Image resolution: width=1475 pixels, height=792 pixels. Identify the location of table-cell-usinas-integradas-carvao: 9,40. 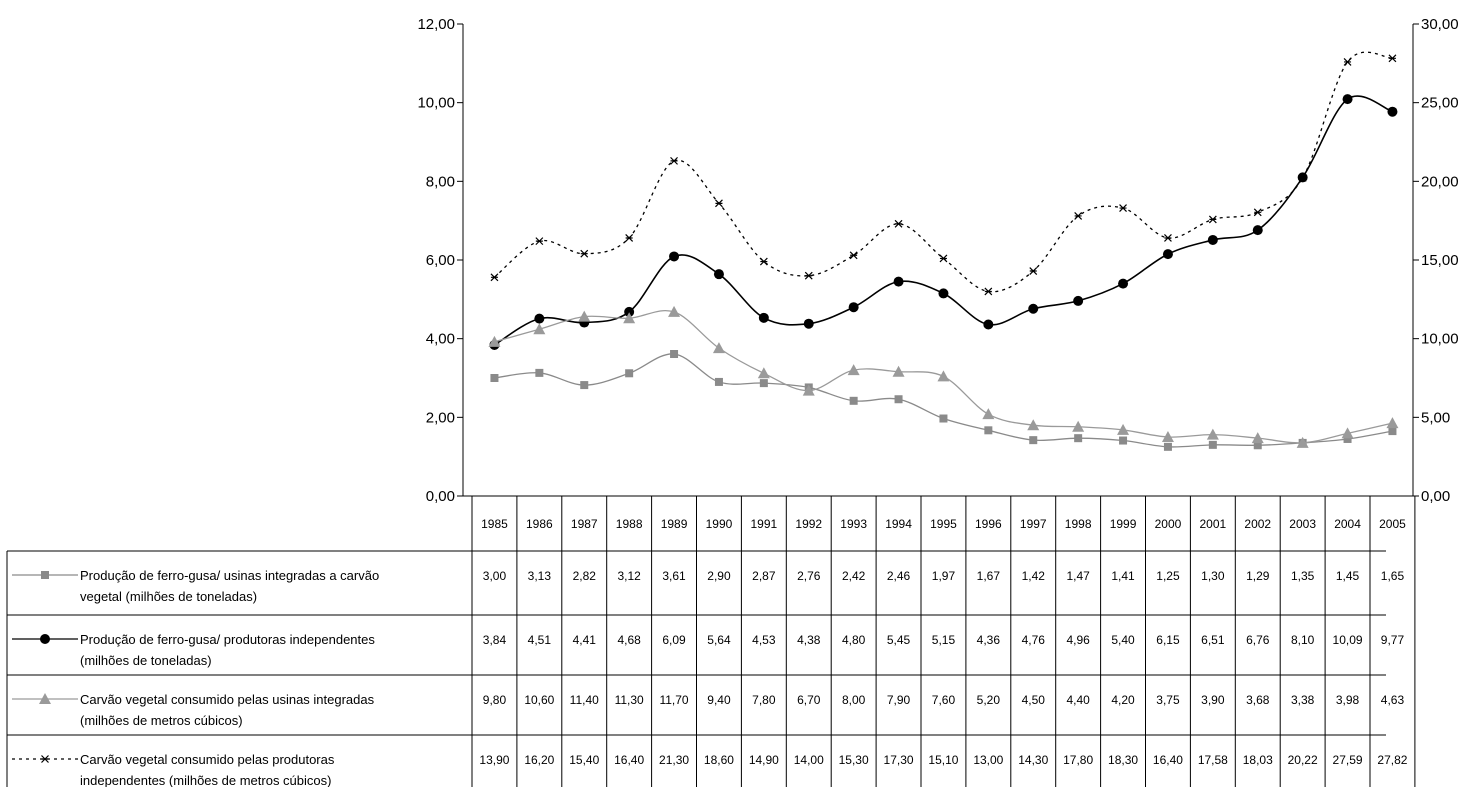
(719, 700).